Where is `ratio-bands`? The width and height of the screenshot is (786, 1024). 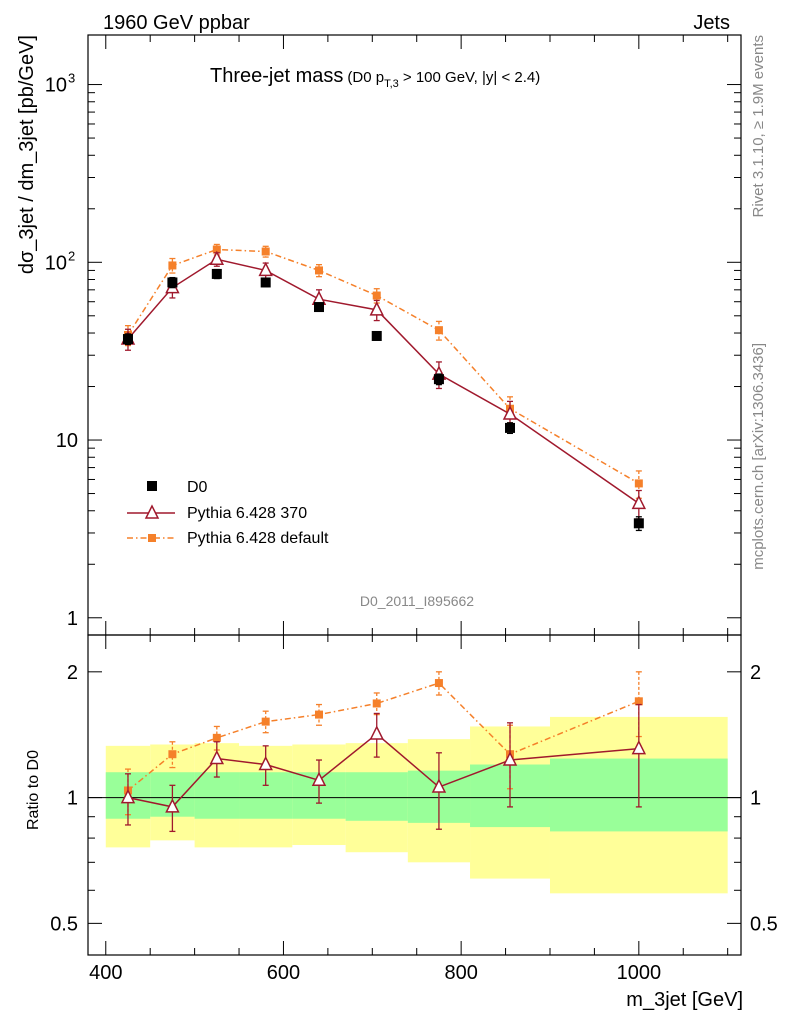 ratio-bands is located at coordinates (416, 805).